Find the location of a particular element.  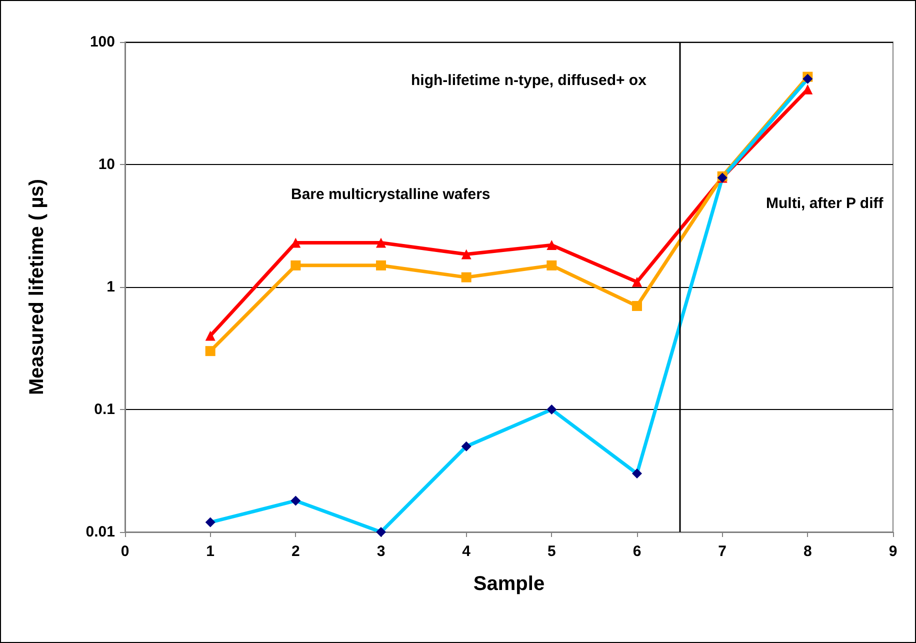

y-axis-title: Measured lifetime ( µs) is located at coordinates (37, 287).